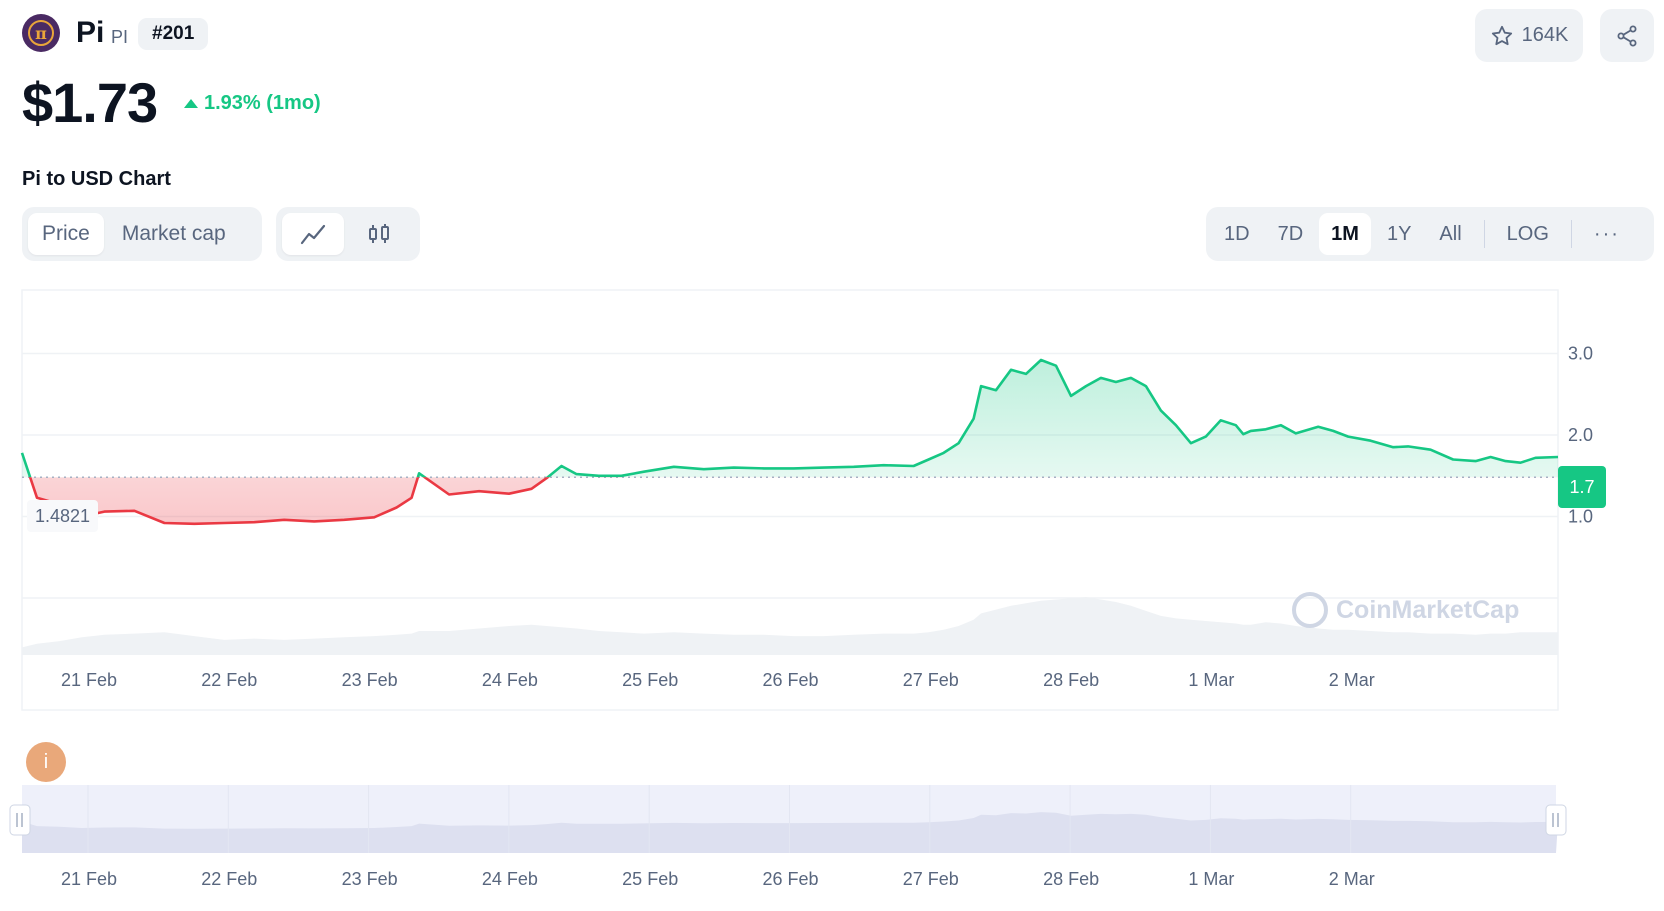 The height and width of the screenshot is (911, 1664). I want to click on chart-type-toggle, so click(348, 234).